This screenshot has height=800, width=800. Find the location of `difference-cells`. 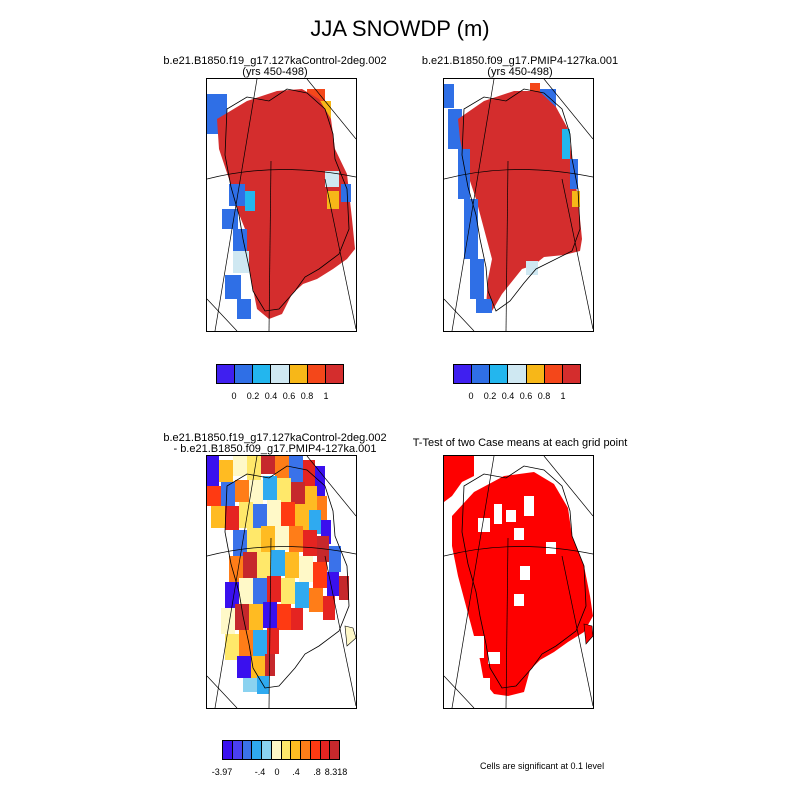

difference-cells is located at coordinates (278, 575).